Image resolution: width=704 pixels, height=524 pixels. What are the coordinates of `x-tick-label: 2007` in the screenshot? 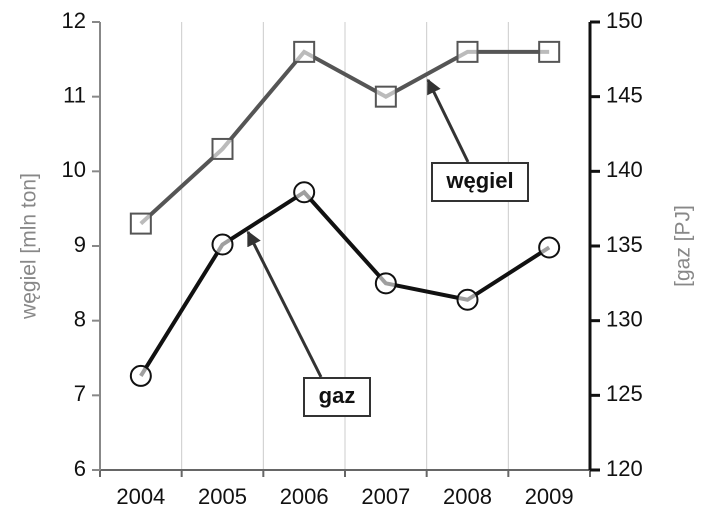 It's located at (385, 496).